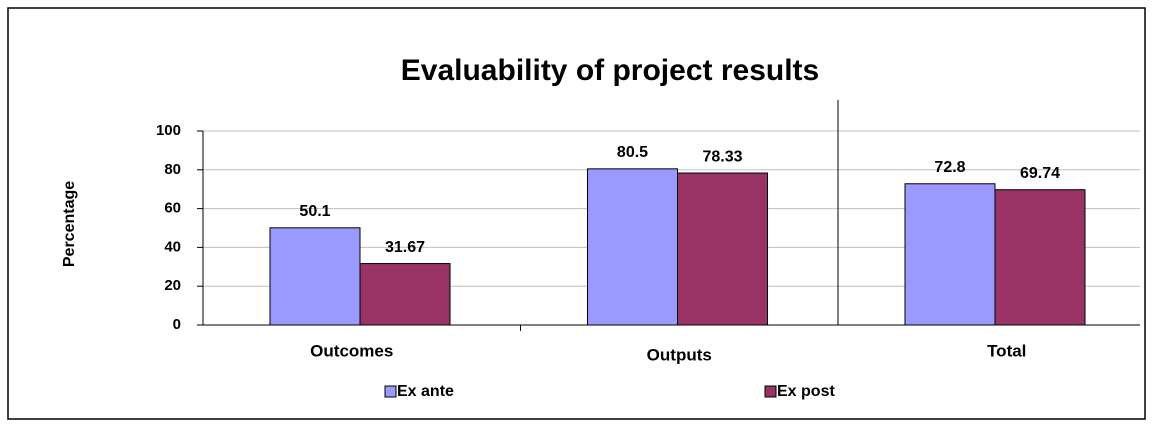 The image size is (1152, 424). What do you see at coordinates (172, 246) in the screenshot?
I see `y-tick-label: 40` at bounding box center [172, 246].